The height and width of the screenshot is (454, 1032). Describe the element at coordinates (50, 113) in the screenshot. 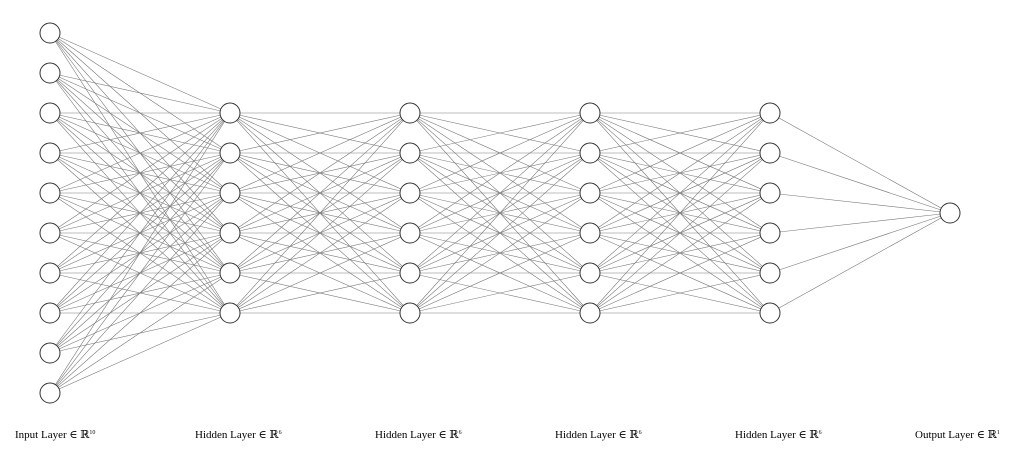

I see `neuron-layer0-unit2` at that location.